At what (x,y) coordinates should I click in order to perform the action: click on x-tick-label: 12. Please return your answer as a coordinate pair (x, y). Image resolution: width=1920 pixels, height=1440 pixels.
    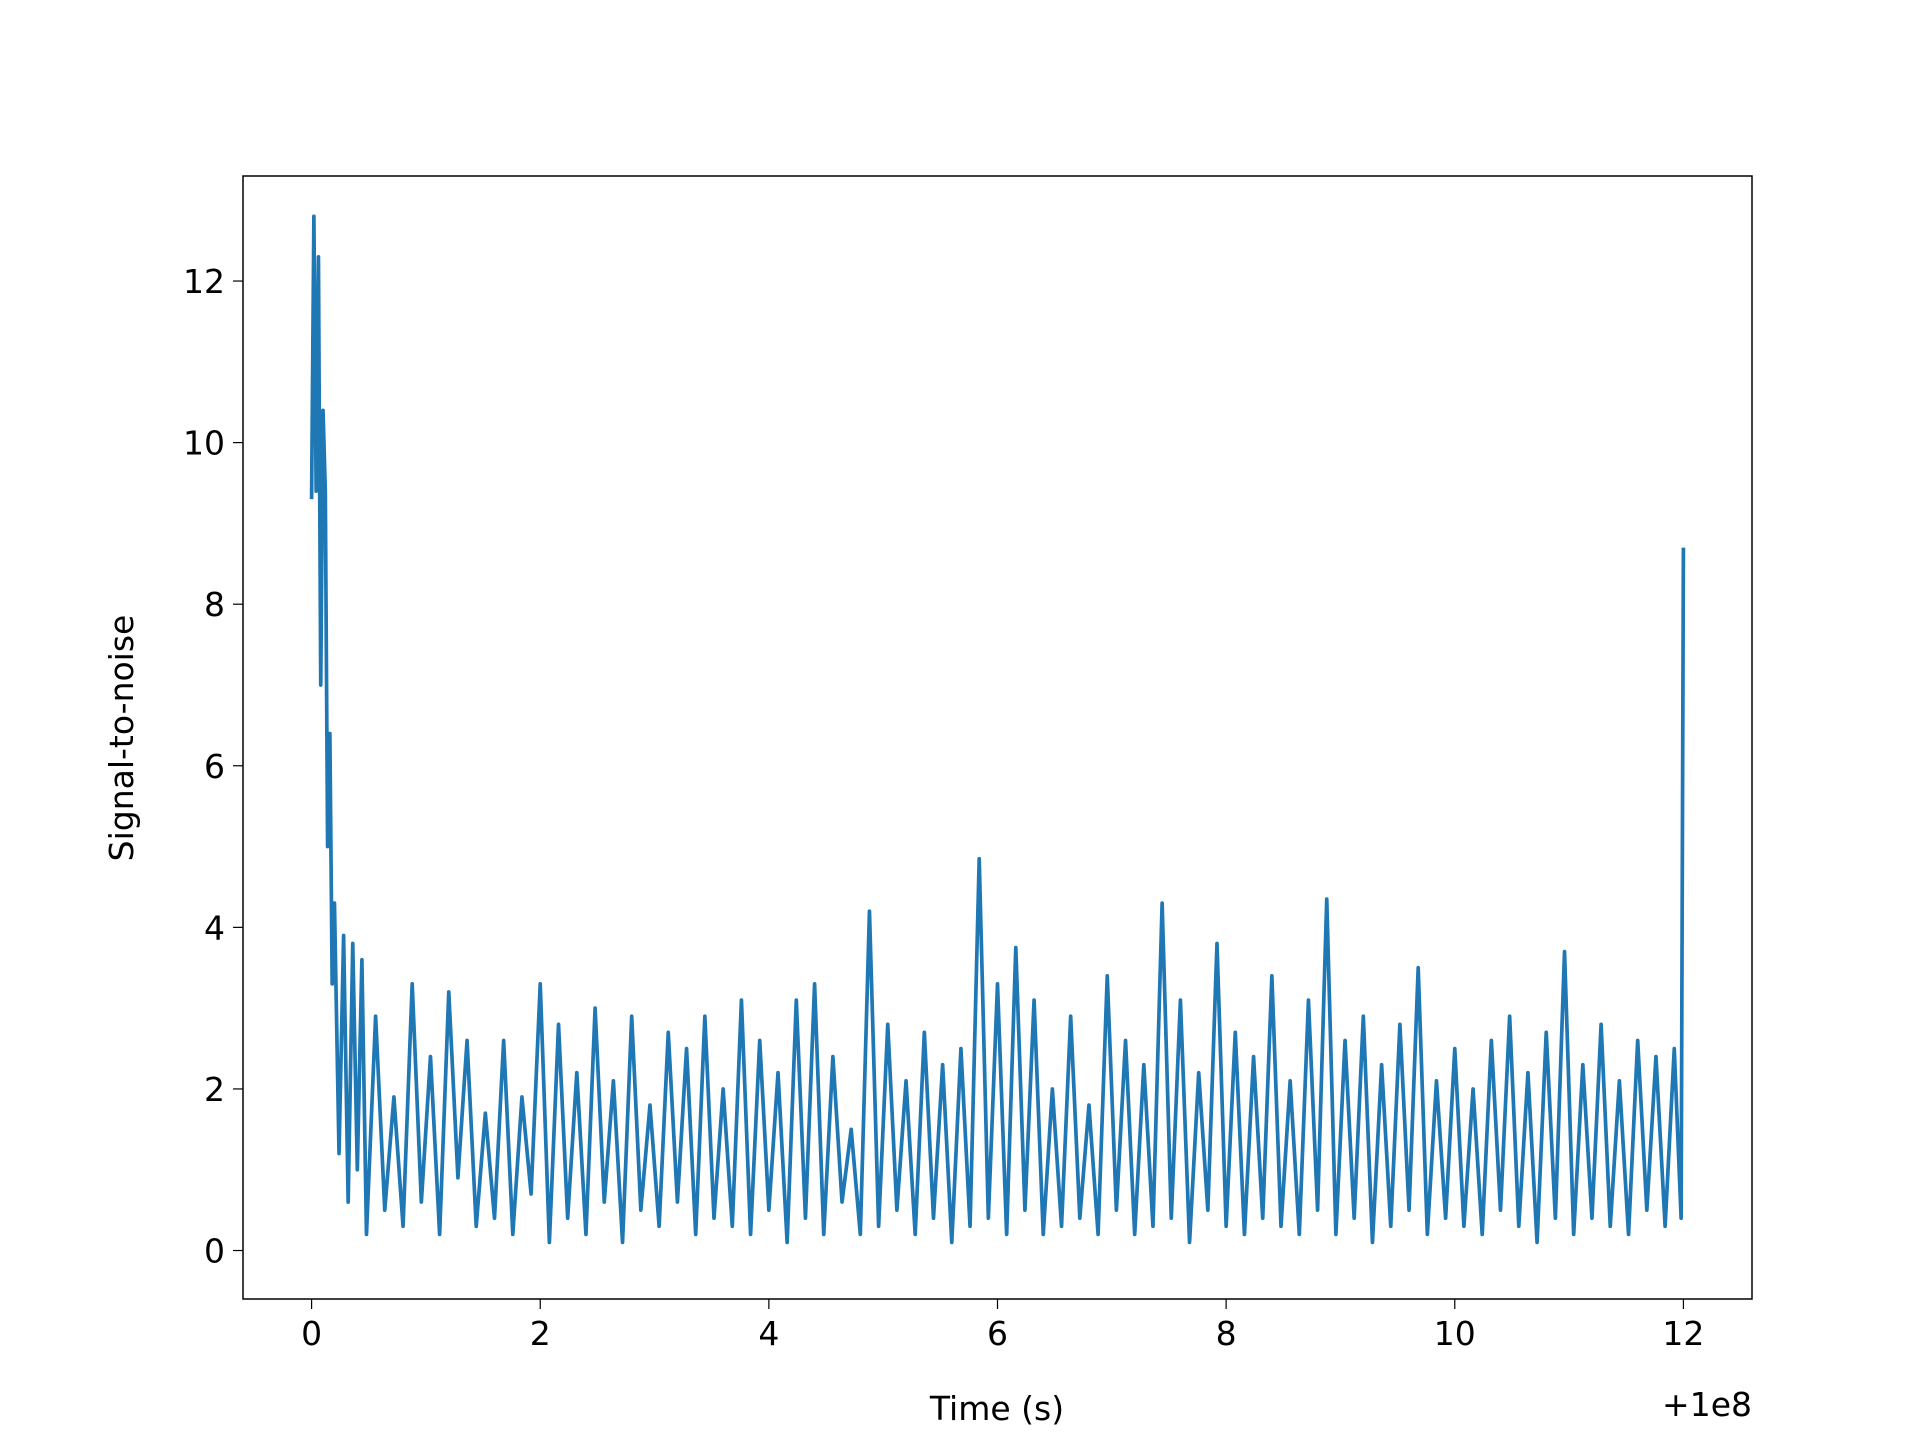
    Looking at the image, I should click on (1683, 1333).